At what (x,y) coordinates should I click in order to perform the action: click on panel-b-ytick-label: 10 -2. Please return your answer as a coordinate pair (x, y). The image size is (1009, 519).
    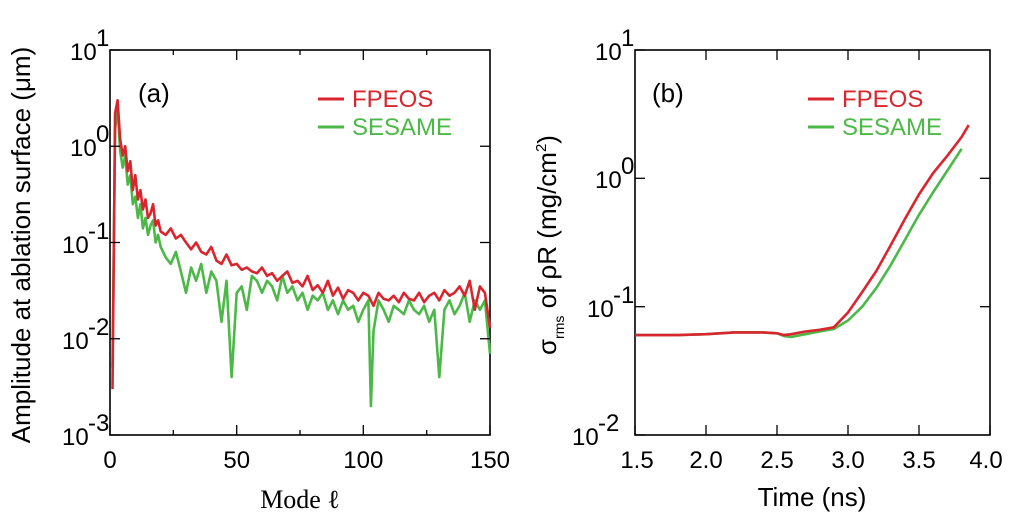
    Looking at the image, I should click on (595, 430).